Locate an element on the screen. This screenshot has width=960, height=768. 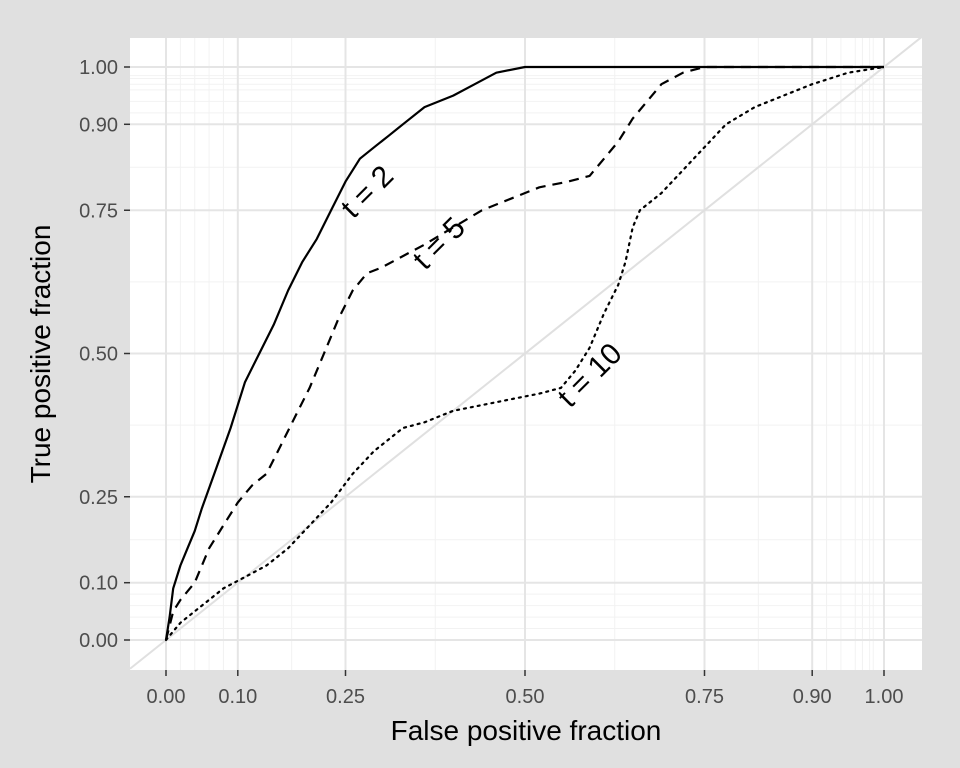
x-axis-ticks: 0.00 0.10 0.25 0.50 0.75 0.90 1.00 is located at coordinates (525, 689).